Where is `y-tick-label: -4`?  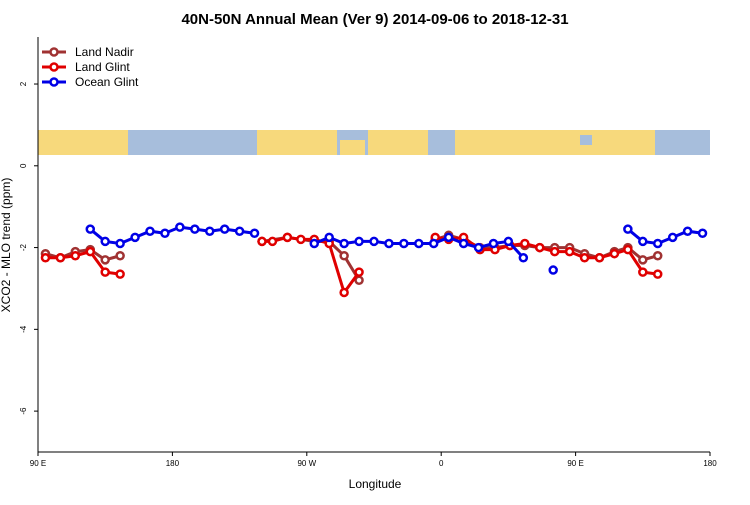 y-tick-label: -4 is located at coordinates (23, 329).